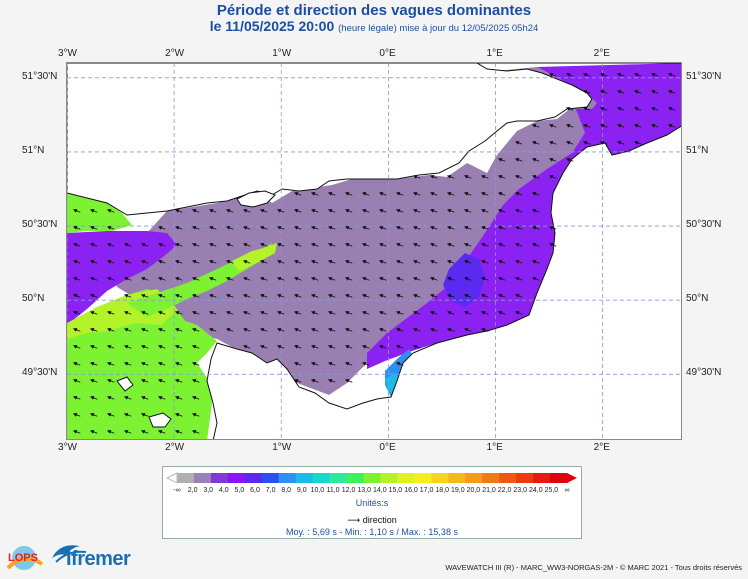 Image resolution: width=748 pixels, height=579 pixels. I want to click on lat-tick-right: 50°30'N, so click(704, 225).